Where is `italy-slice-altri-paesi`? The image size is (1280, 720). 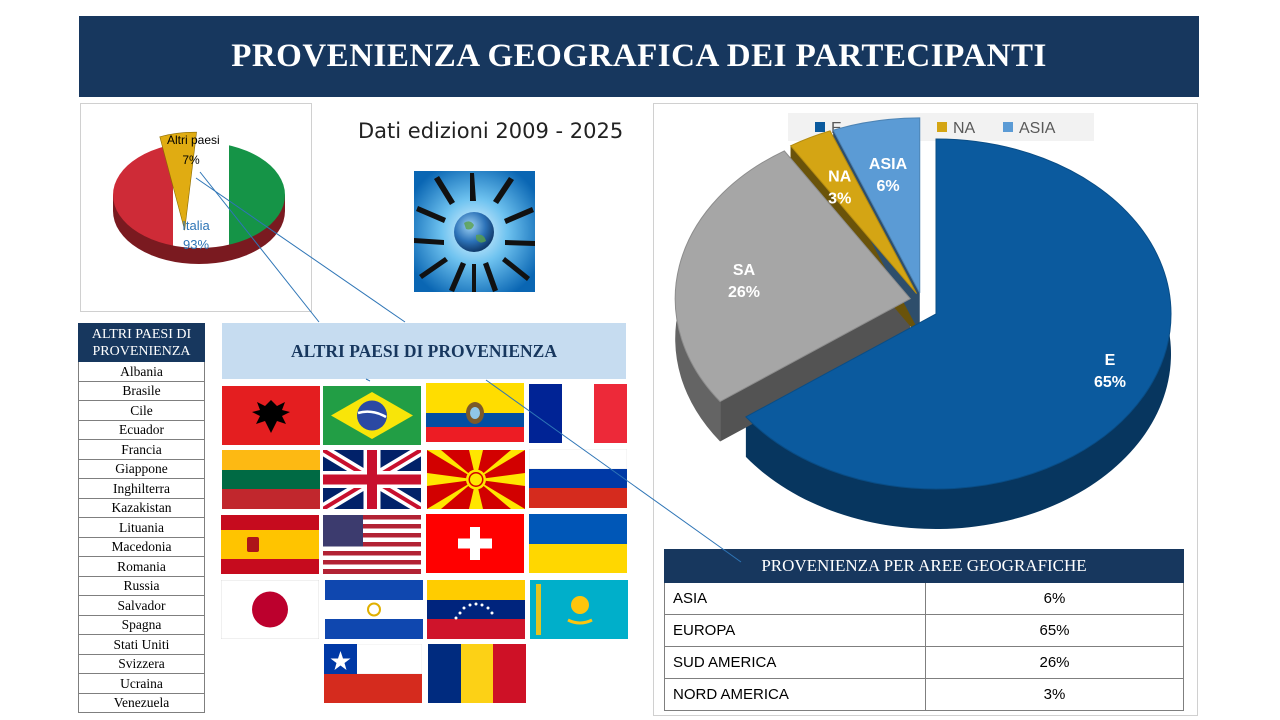
italy-slice-altri-paesi is located at coordinates (178, 181).